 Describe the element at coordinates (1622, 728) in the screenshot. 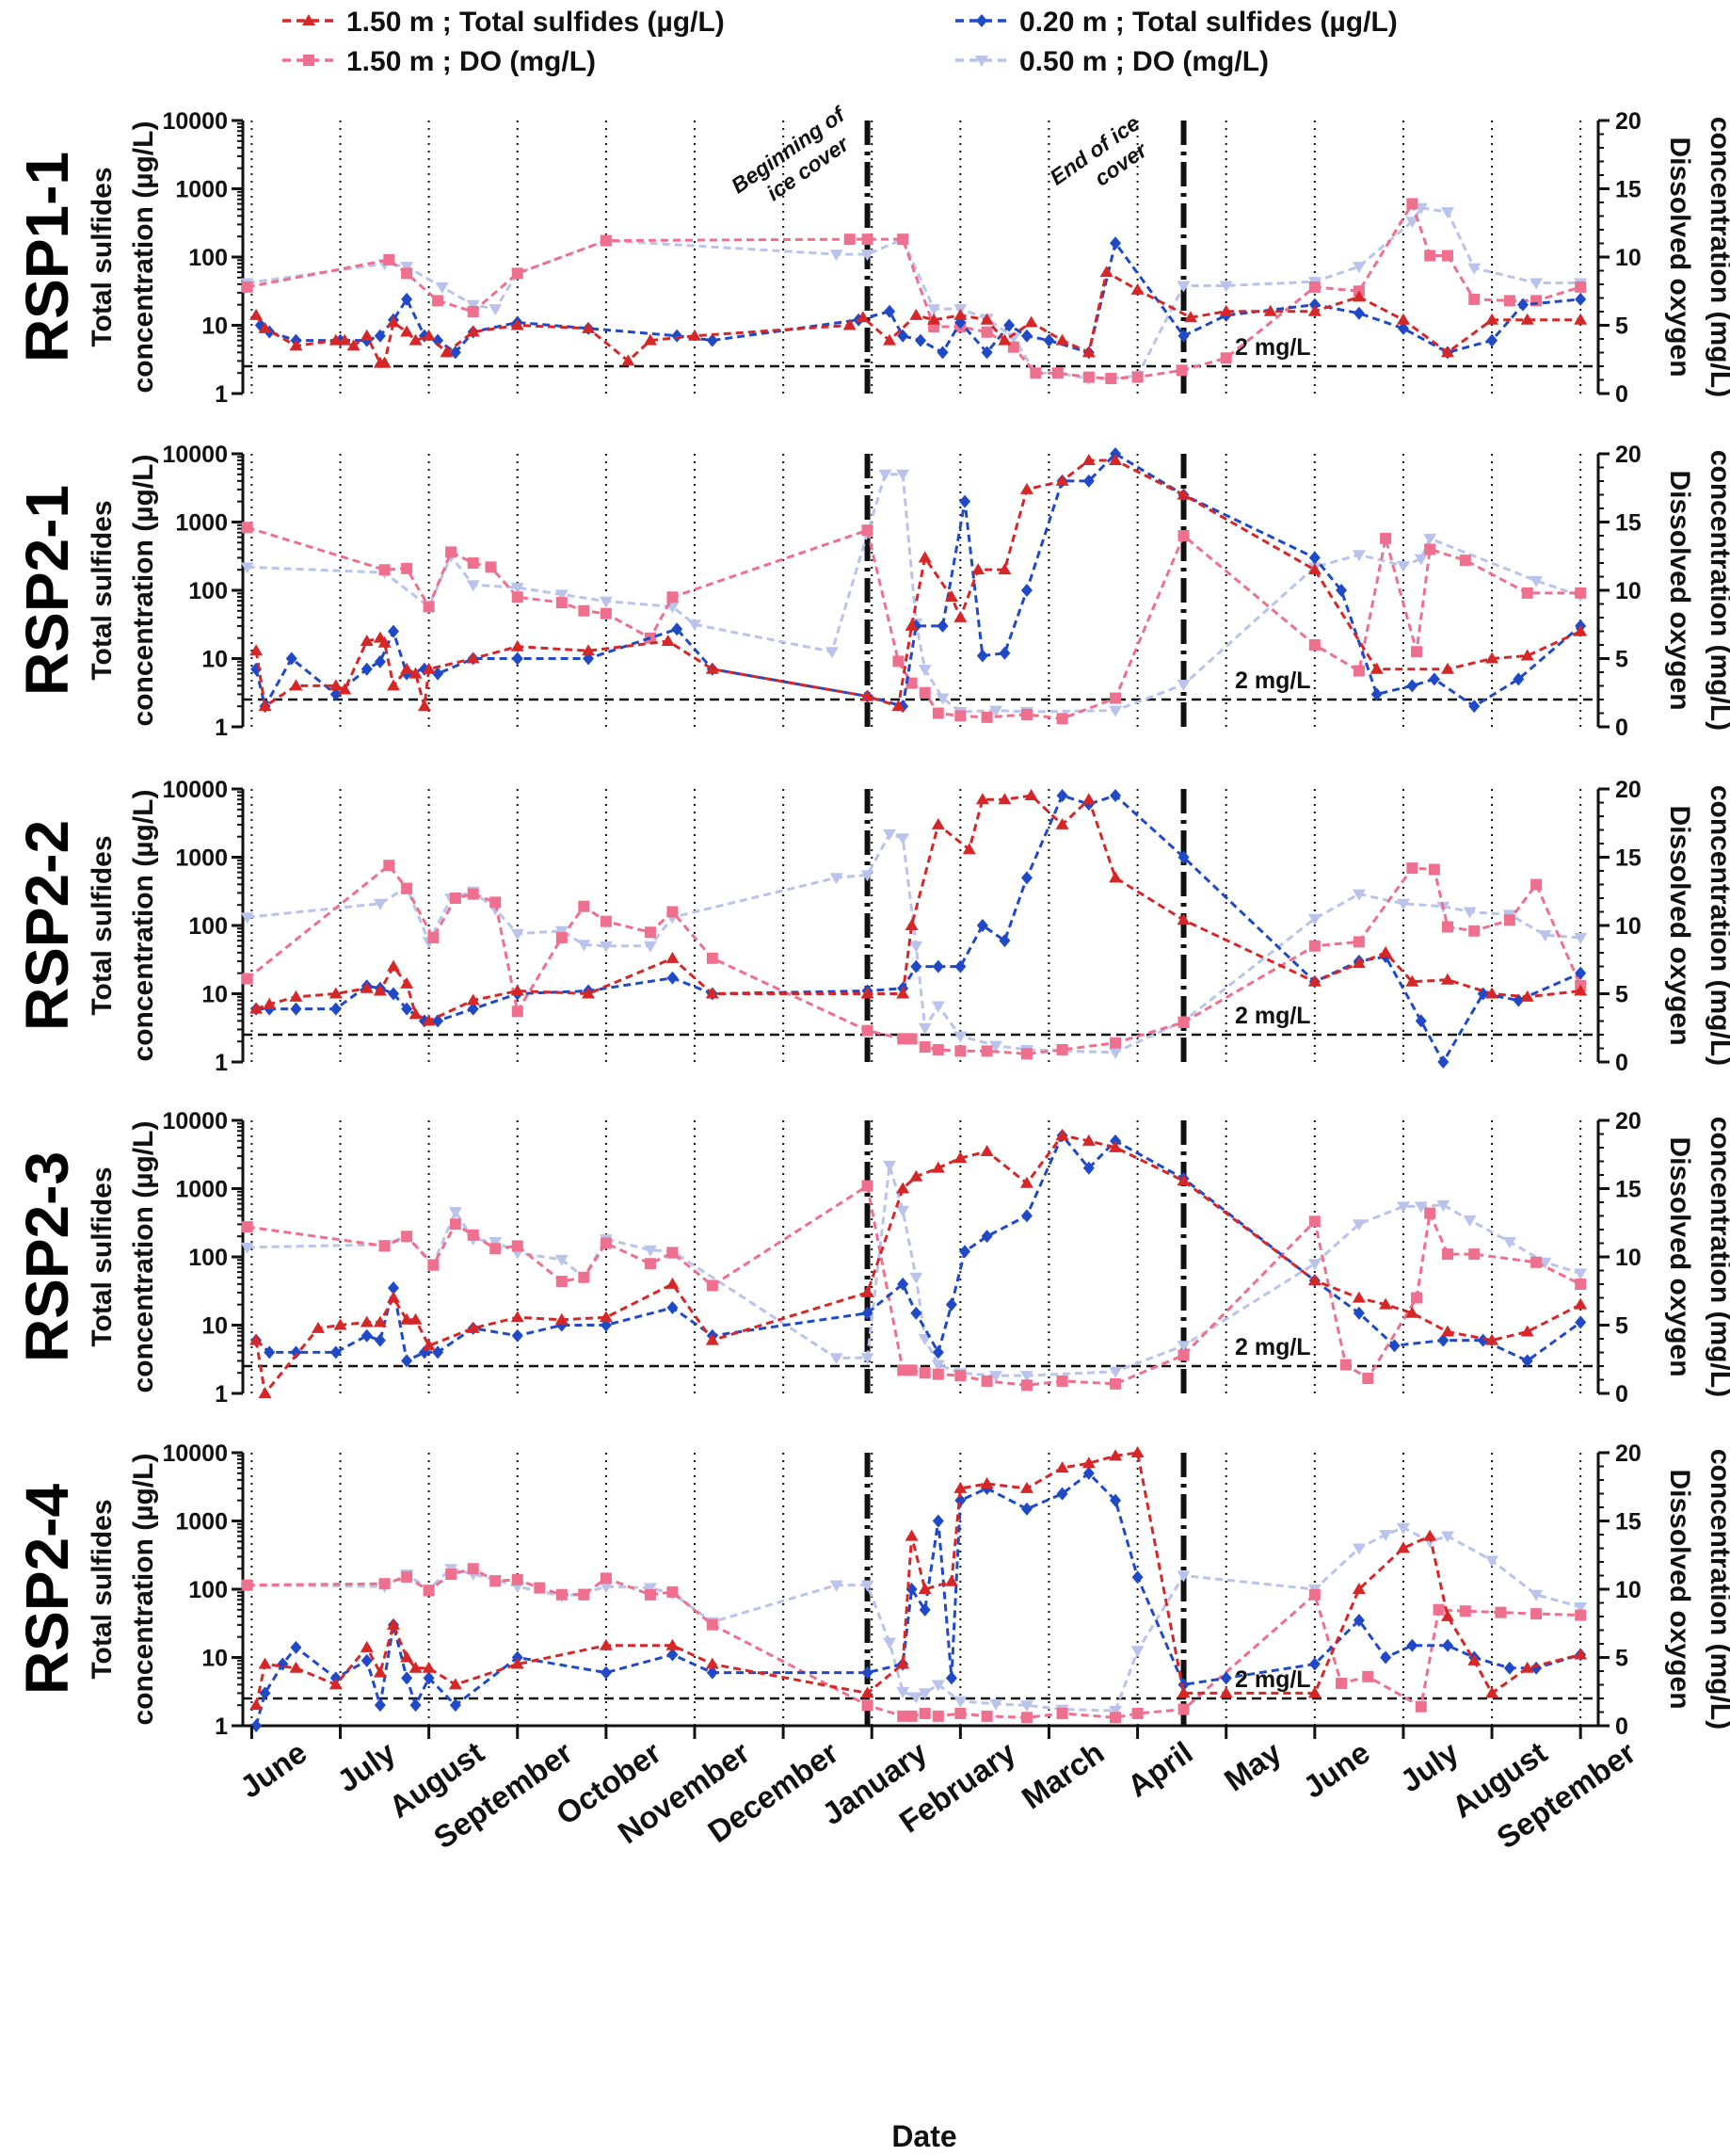

I see `right-tick-label: 0` at that location.